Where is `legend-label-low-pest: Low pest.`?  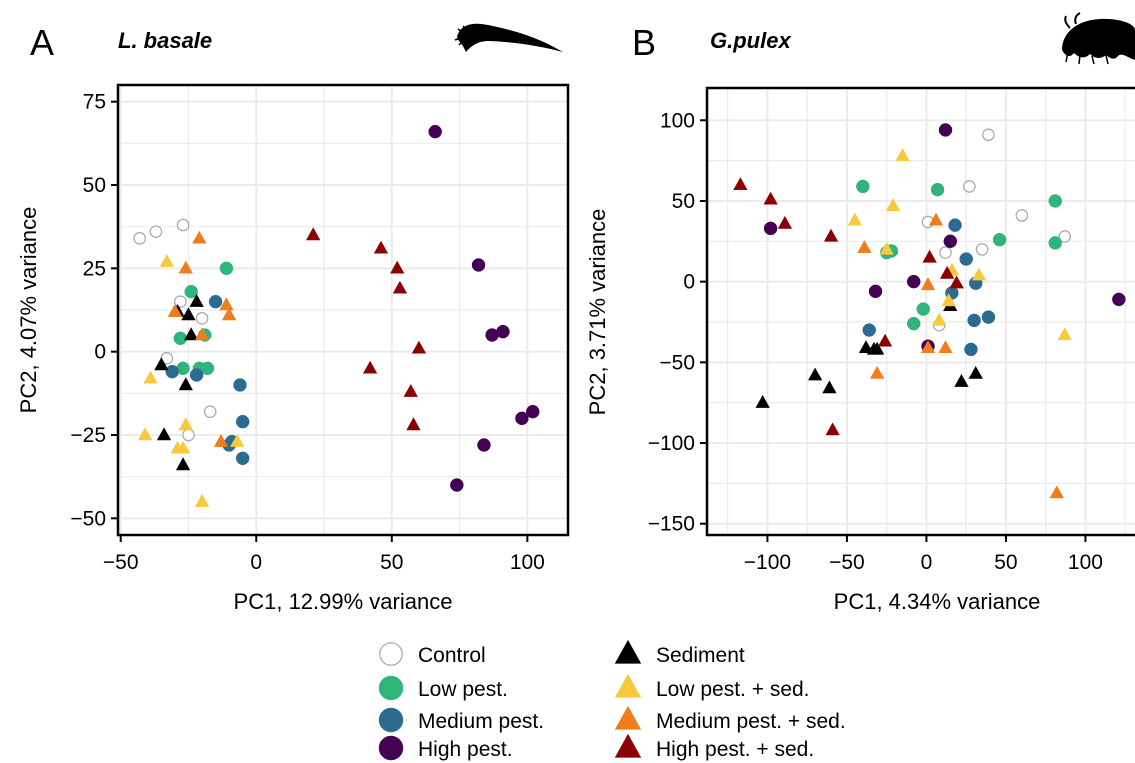 legend-label-low-pest: Low pest. is located at coordinates (463, 689).